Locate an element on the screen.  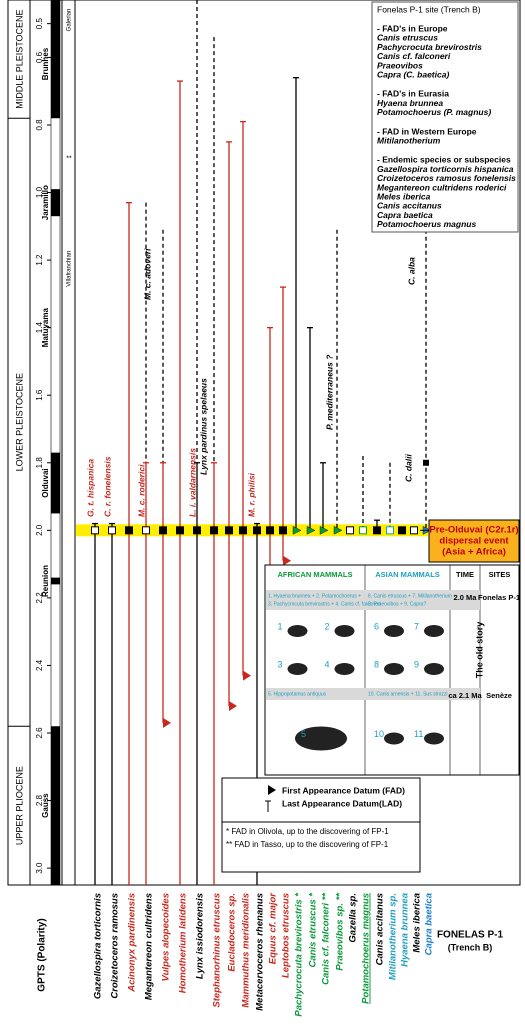
site-item: Capra baetica is located at coordinates (405, 215).